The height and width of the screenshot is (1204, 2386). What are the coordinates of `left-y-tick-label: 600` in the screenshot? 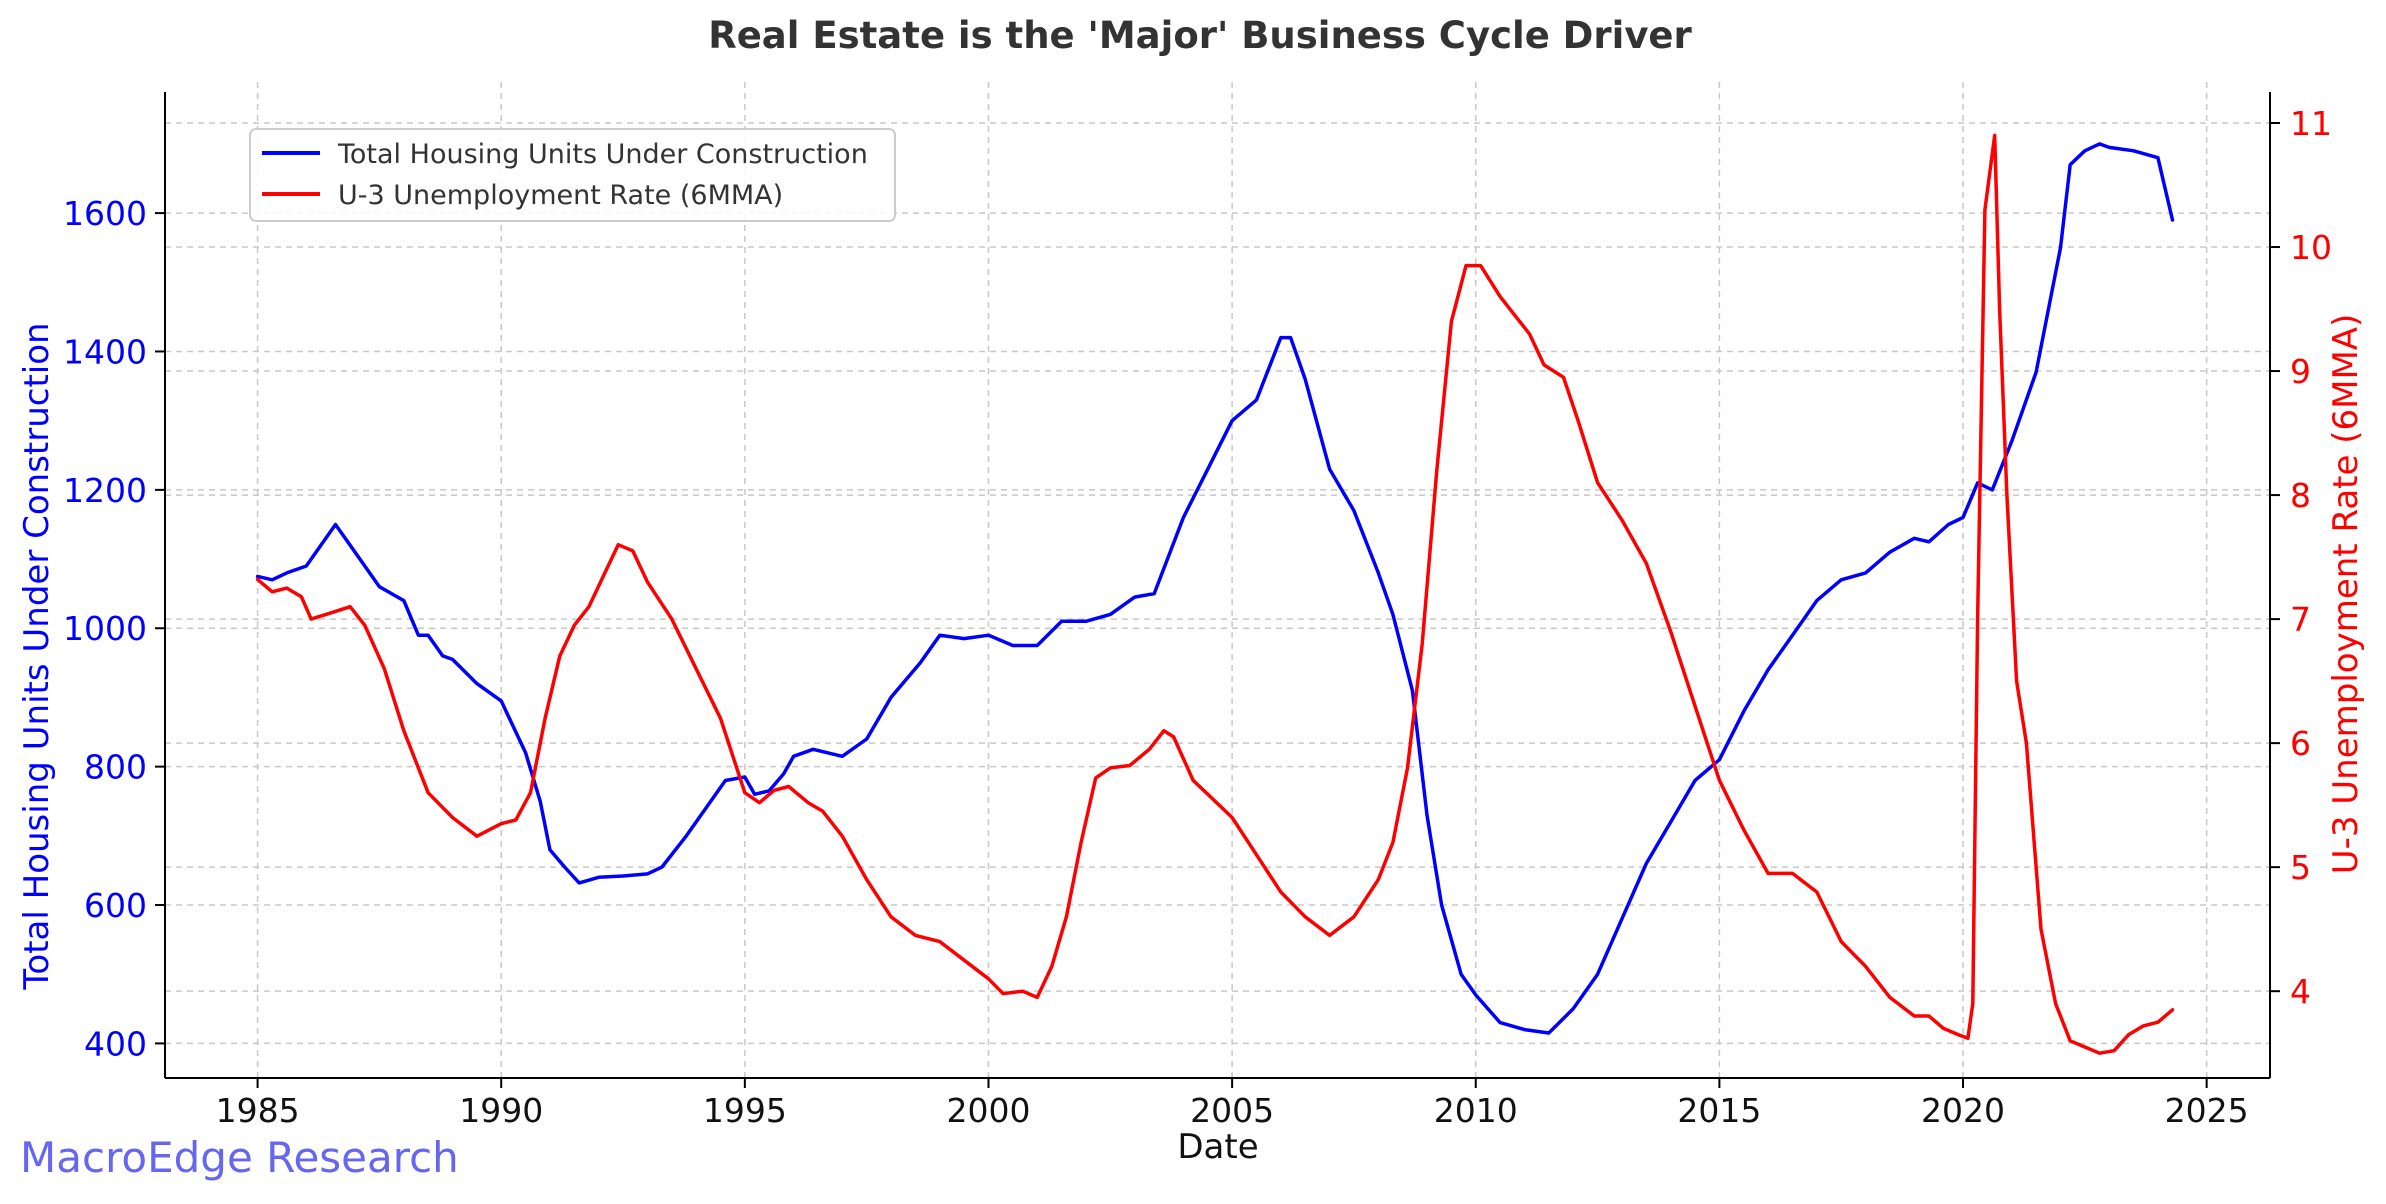 It's located at (115, 905).